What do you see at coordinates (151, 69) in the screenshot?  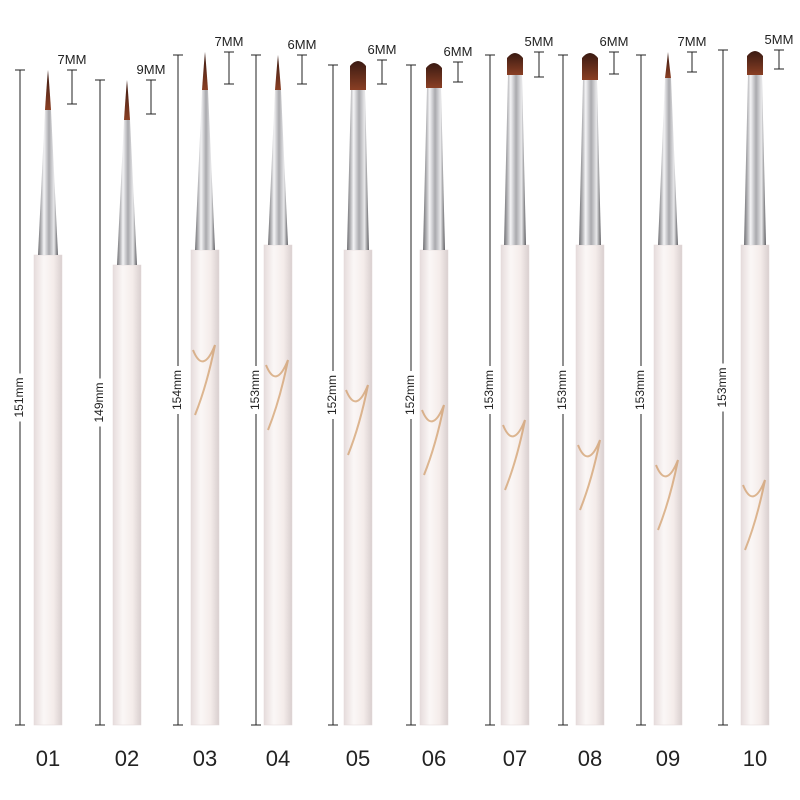 I see `tip-length-label: 9MM` at bounding box center [151, 69].